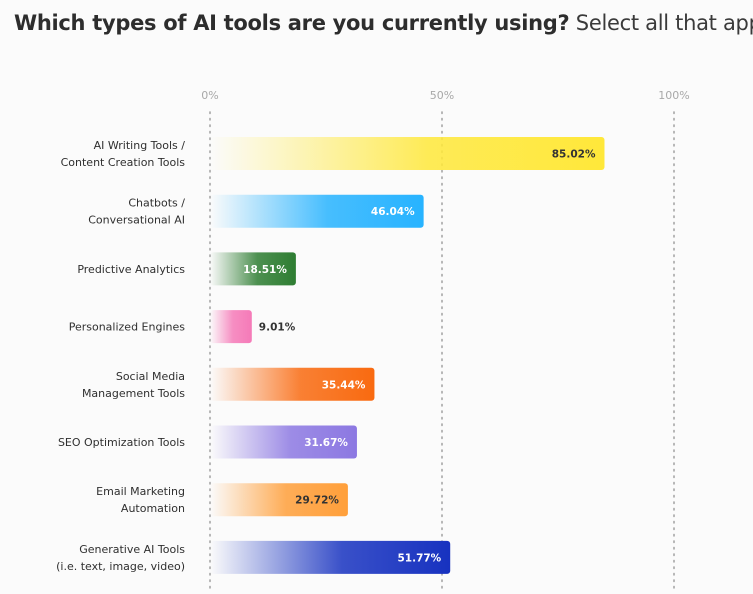 The height and width of the screenshot is (594, 753). Describe the element at coordinates (419, 558) in the screenshot. I see `value-label: 51.77%` at that location.